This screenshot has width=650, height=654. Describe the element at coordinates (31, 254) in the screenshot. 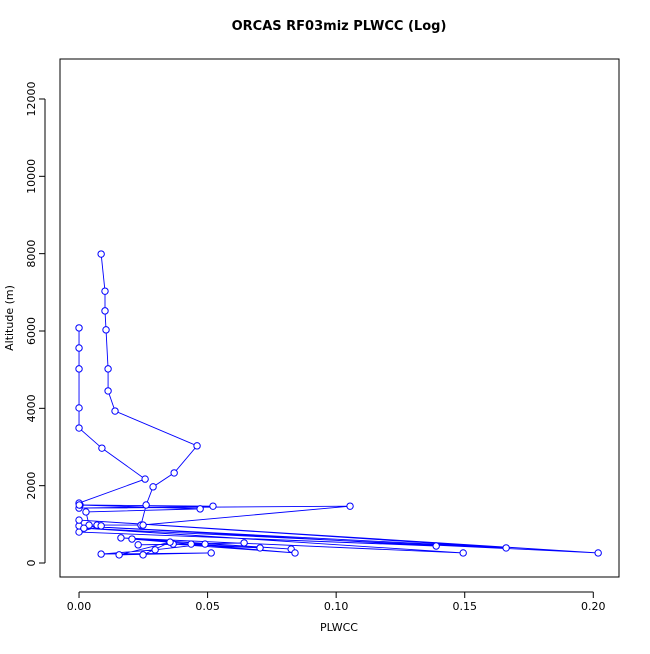

I see `y-tick-label: 8000` at that location.